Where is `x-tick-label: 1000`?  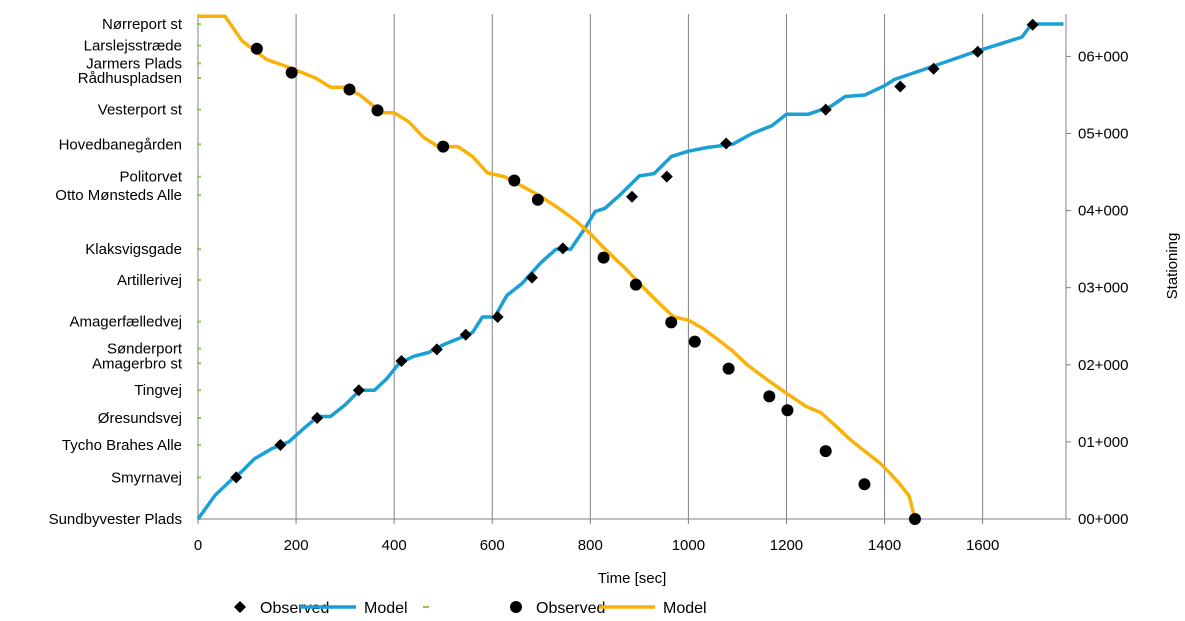 x-tick-label: 1000 is located at coordinates (688, 545).